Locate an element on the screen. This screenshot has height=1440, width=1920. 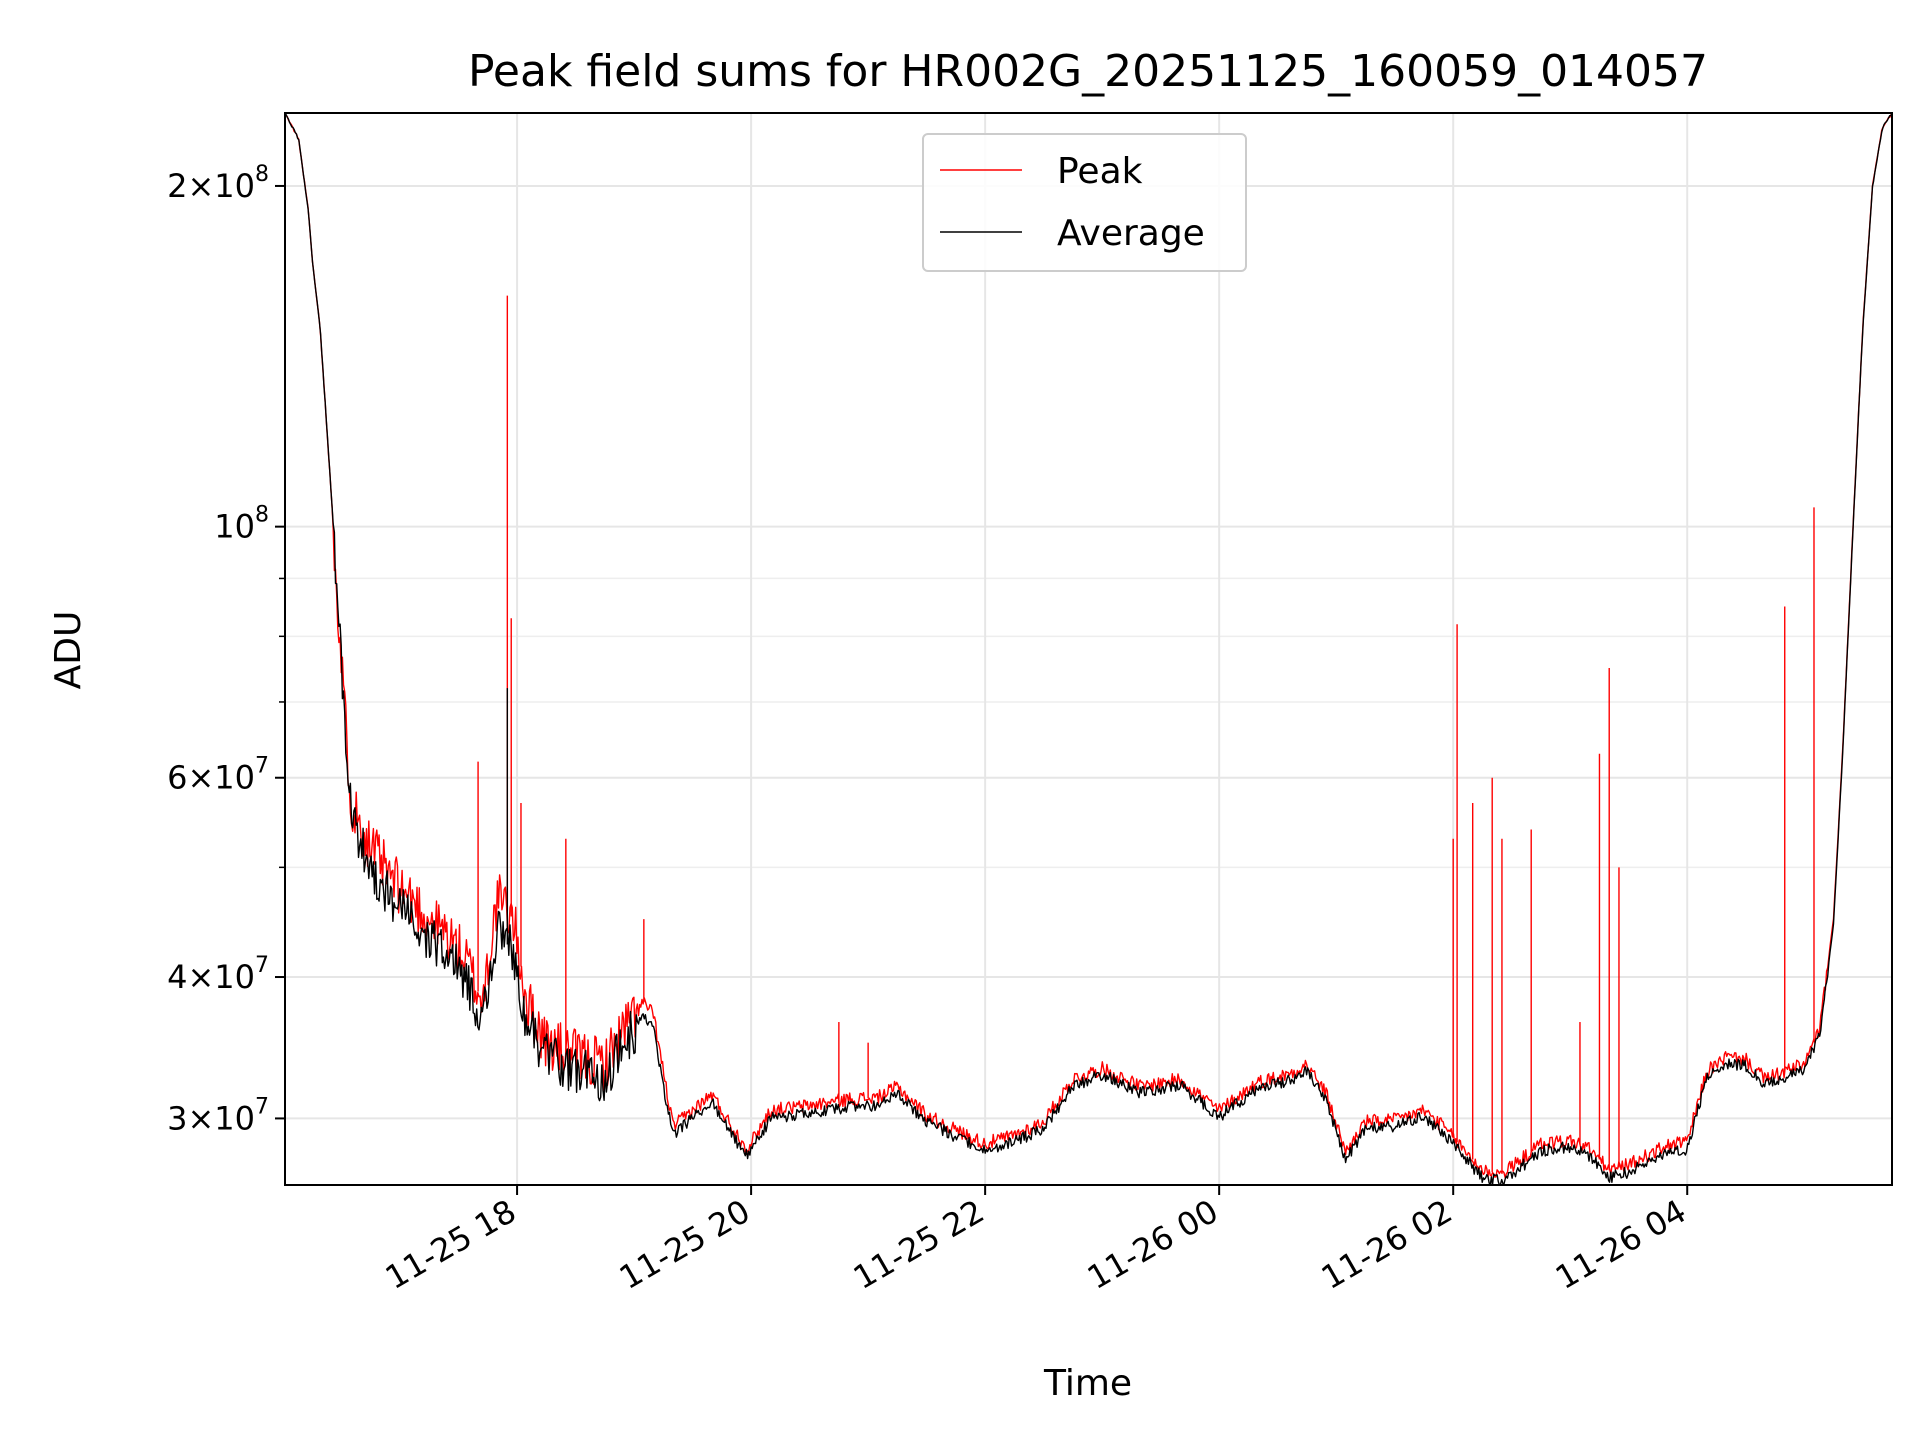
y-axis-label: ADU is located at coordinates (68, 650).